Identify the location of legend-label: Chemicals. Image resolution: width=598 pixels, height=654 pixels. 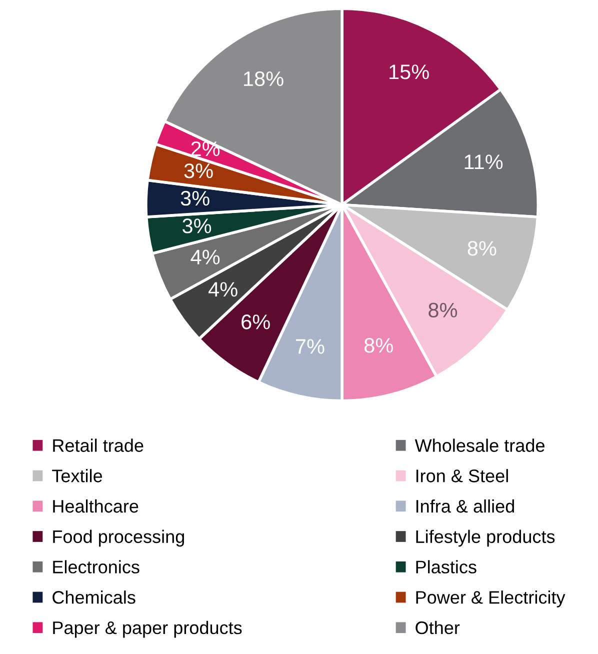
(94, 597).